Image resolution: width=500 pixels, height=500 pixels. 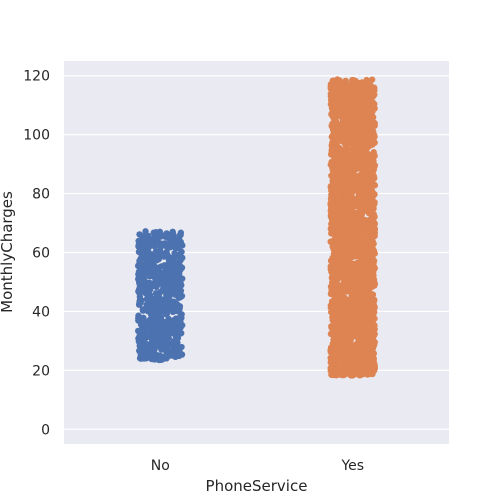 What do you see at coordinates (45, 430) in the screenshot?
I see `y-tick-label: 0` at bounding box center [45, 430].